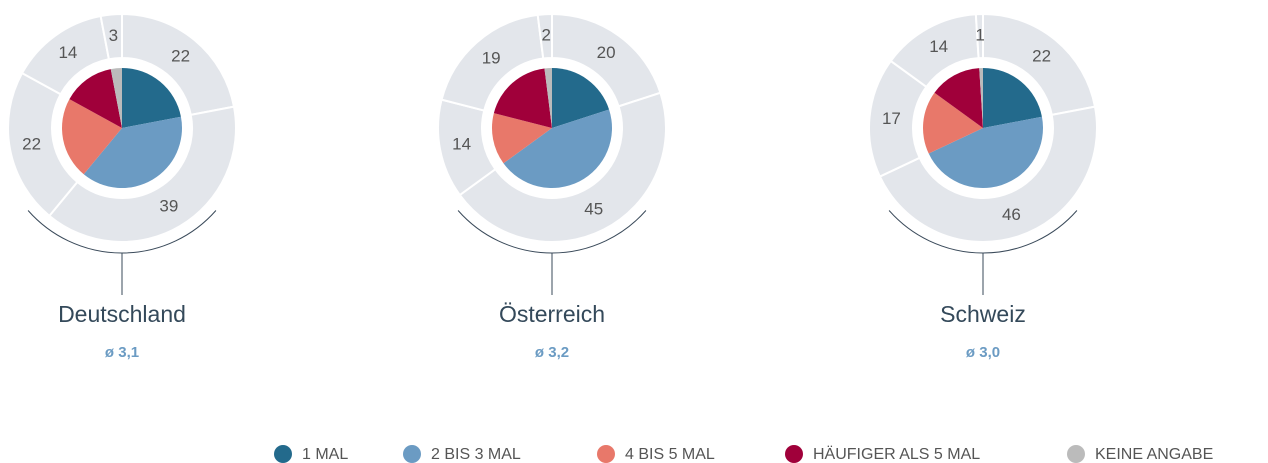 This screenshot has width=1268, height=463. What do you see at coordinates (1011, 214) in the screenshot?
I see `value-label: 46` at bounding box center [1011, 214].